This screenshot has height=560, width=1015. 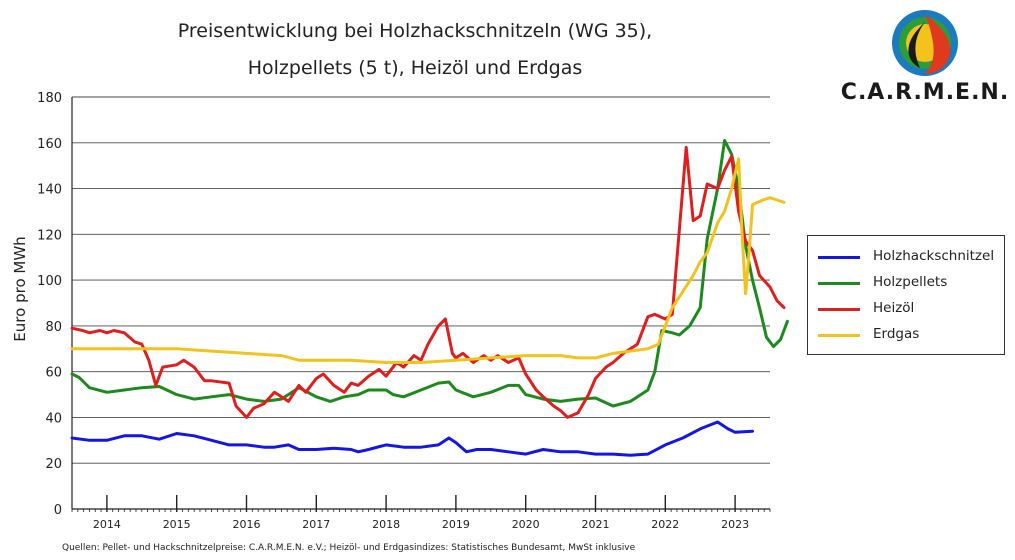 What do you see at coordinates (49, 304) in the screenshot?
I see `y-tick-labels: 0 20 40 60 80 100 120 140 160 180` at bounding box center [49, 304].